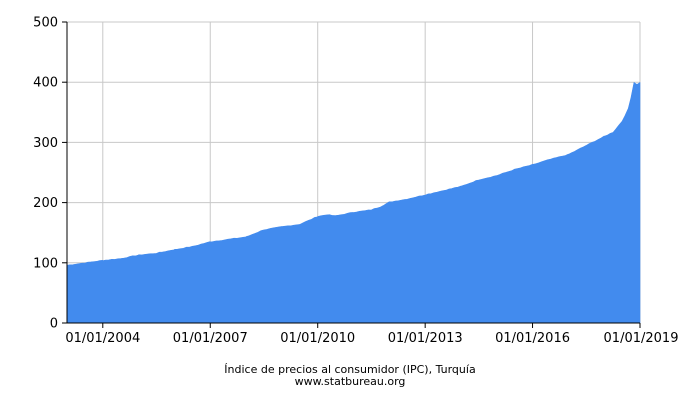 The image size is (700, 400). Describe the element at coordinates (641, 338) in the screenshot. I see `x-tick-label: 01/01/2019` at that location.